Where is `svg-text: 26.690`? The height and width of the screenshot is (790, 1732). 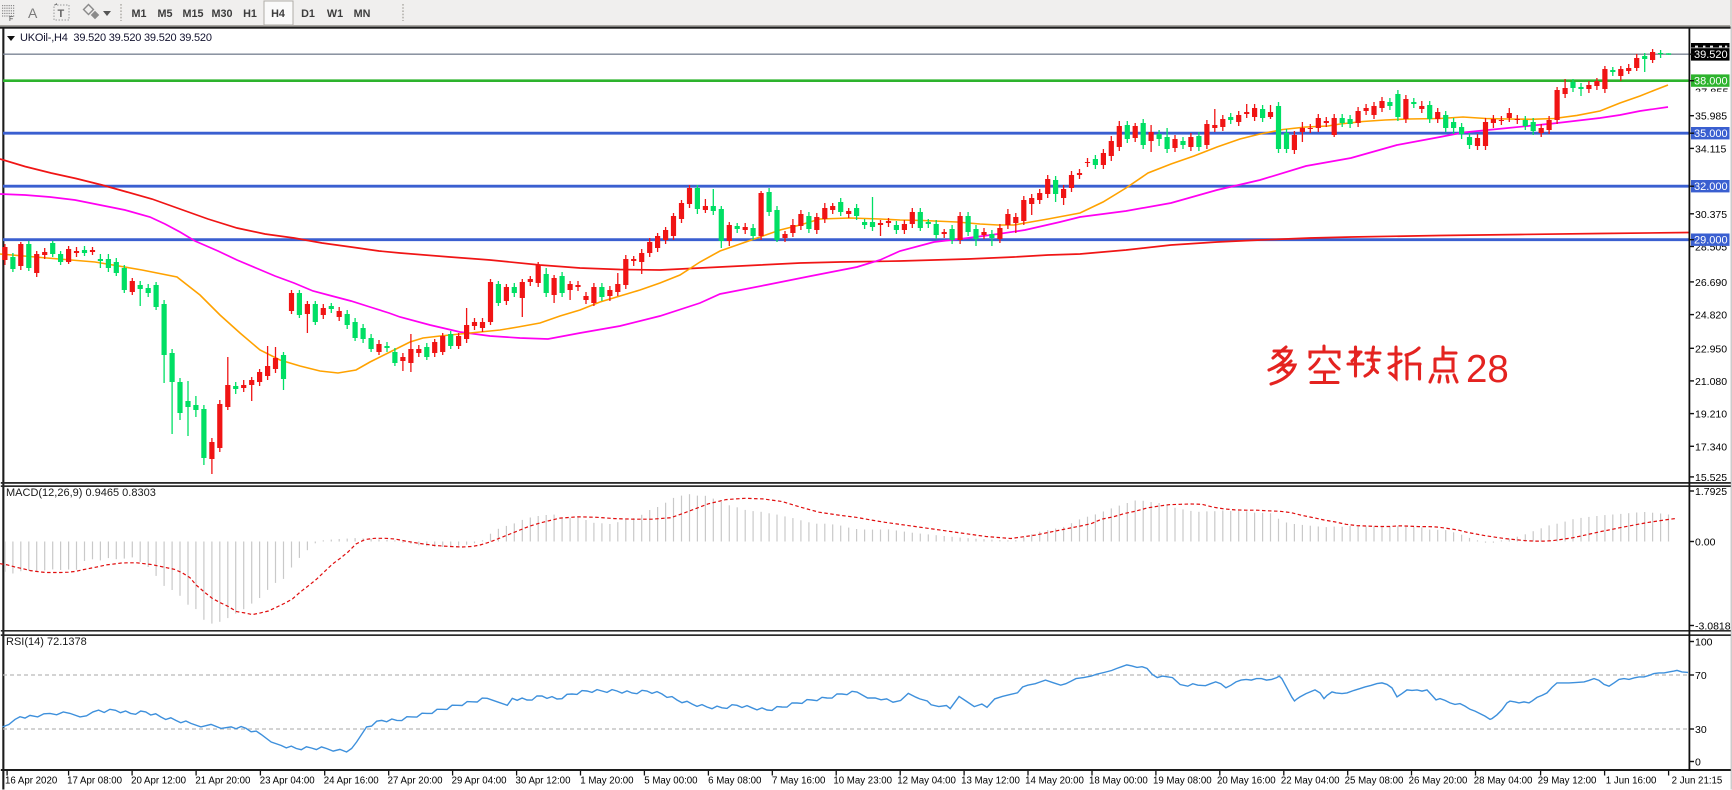
svg-text: 26.690 is located at coordinates (1711, 283).